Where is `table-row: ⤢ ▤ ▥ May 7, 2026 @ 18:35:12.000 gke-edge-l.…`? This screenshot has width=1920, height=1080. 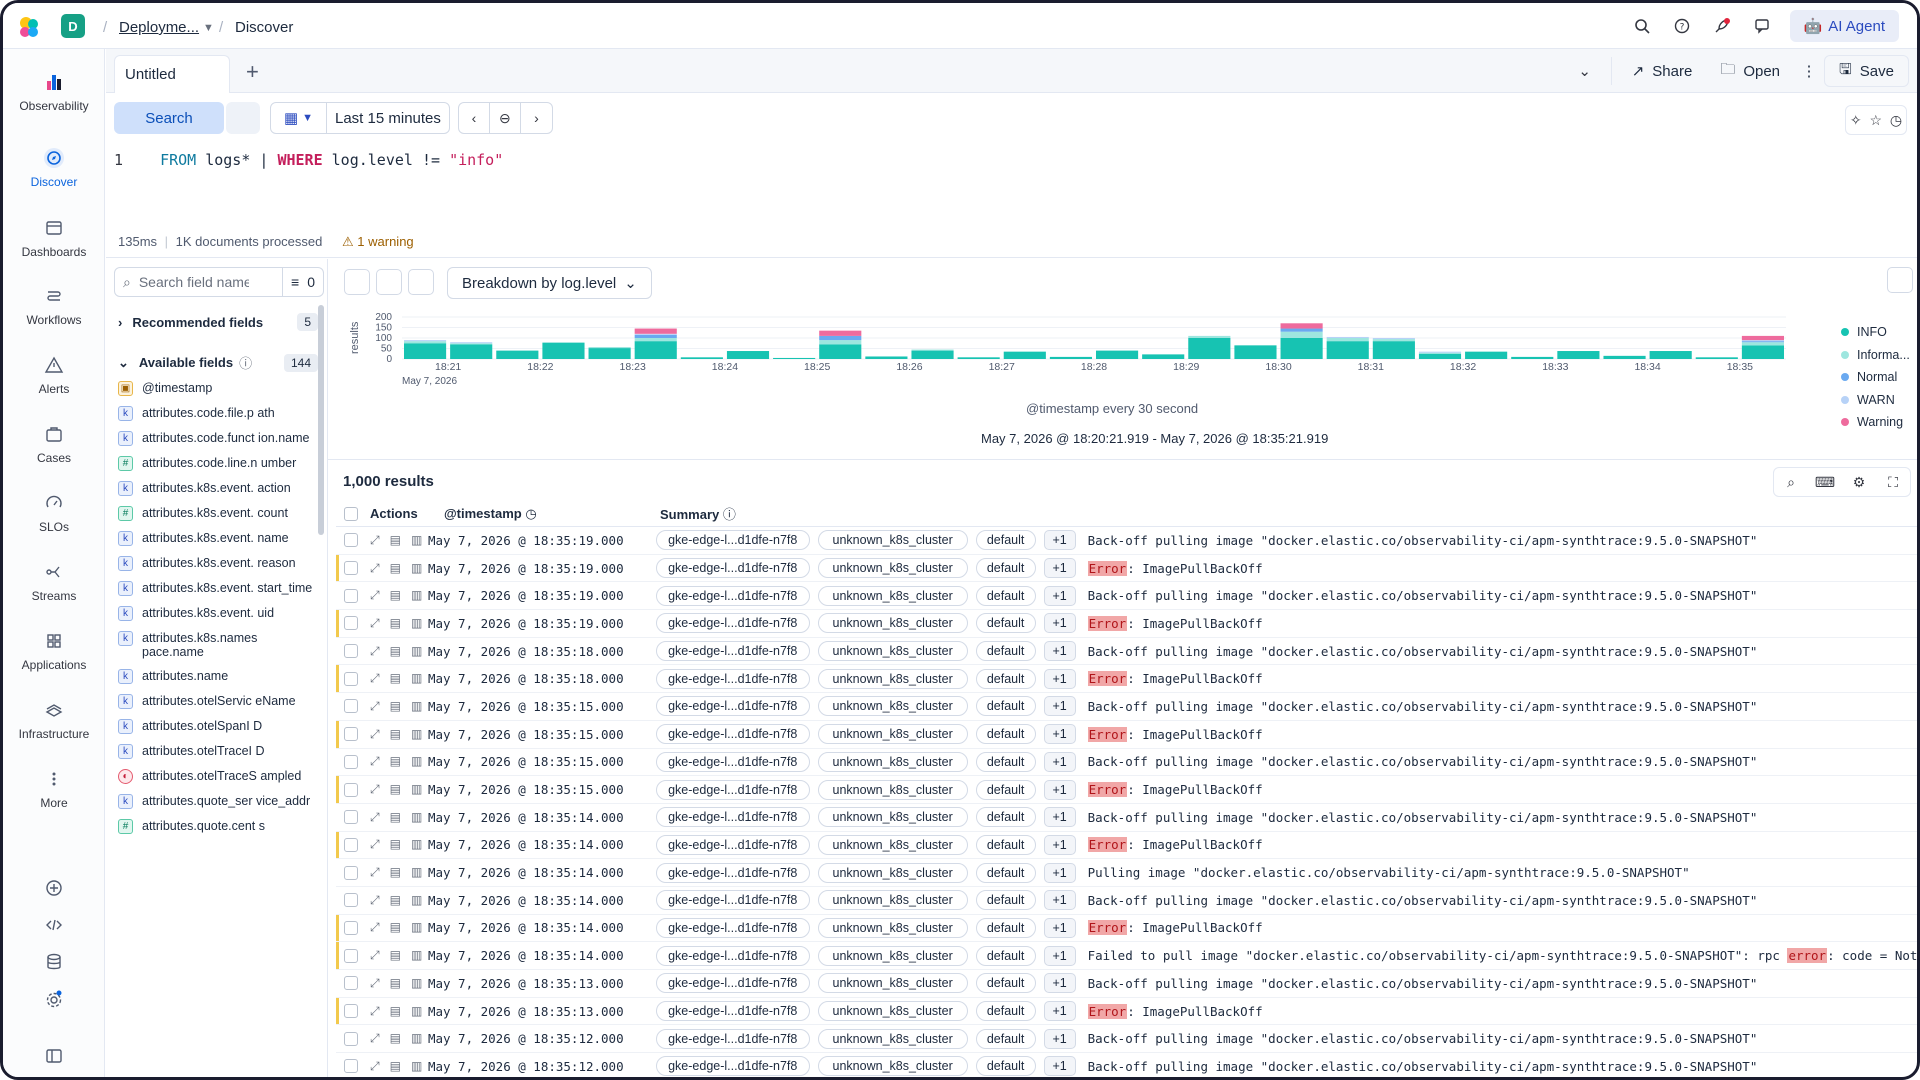
table-row: ⤢ ▤ ▥ May 7, 2026 @ 18:35:12.000 gke-edge-l.… is located at coordinates (1126, 1039).